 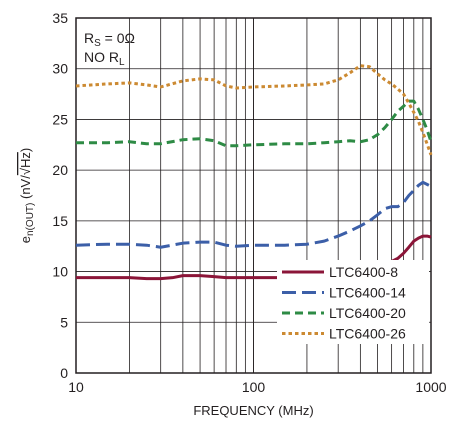 What do you see at coordinates (30, 219) in the screenshot?
I see `y-label-subscript: n(OUT)` at bounding box center [30, 219].